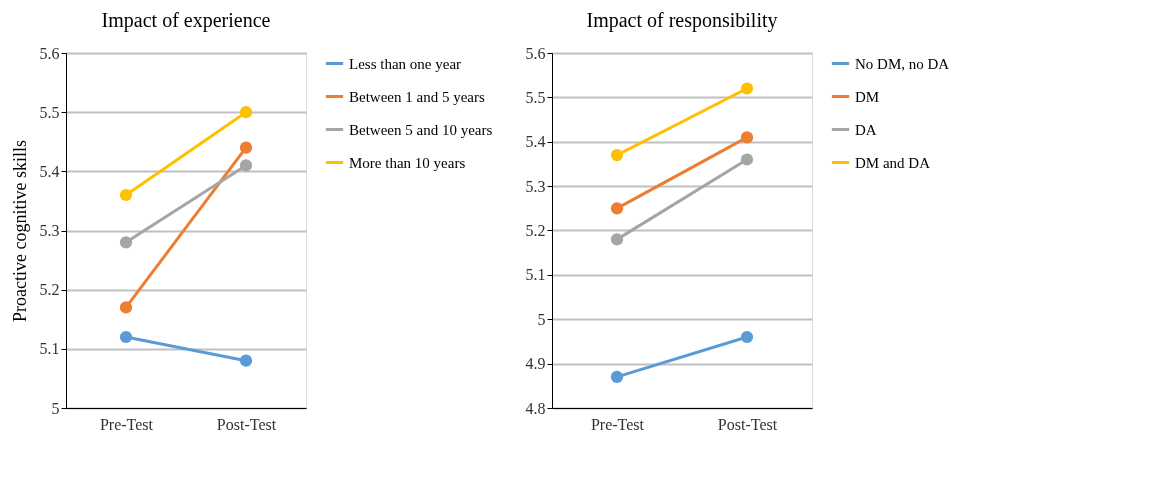  Describe the element at coordinates (867, 96) in the screenshot. I see `legend-label: DM` at that location.